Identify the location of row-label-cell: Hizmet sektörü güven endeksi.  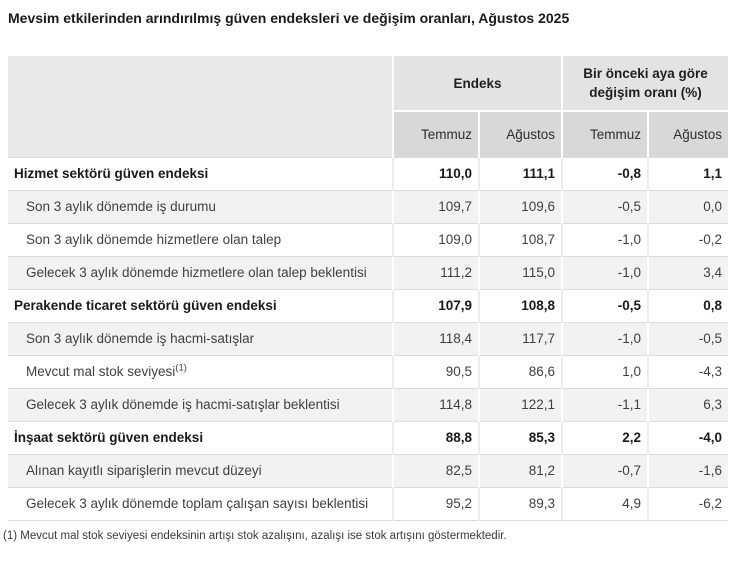
(200, 174).